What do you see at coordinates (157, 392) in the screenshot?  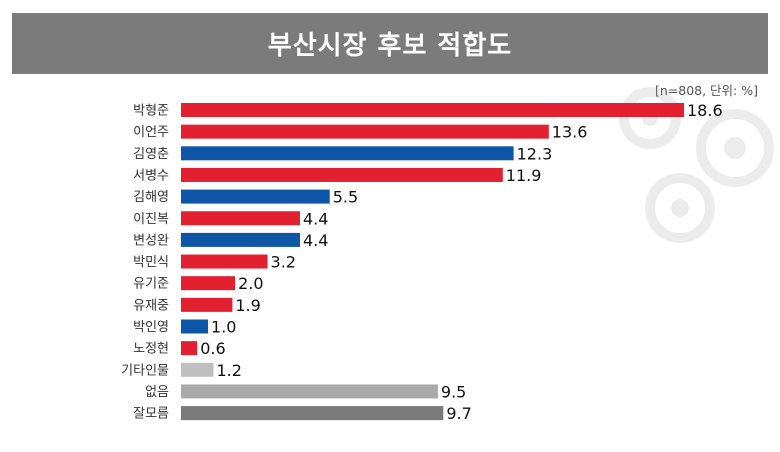 I see `category-label: 없음` at bounding box center [157, 392].